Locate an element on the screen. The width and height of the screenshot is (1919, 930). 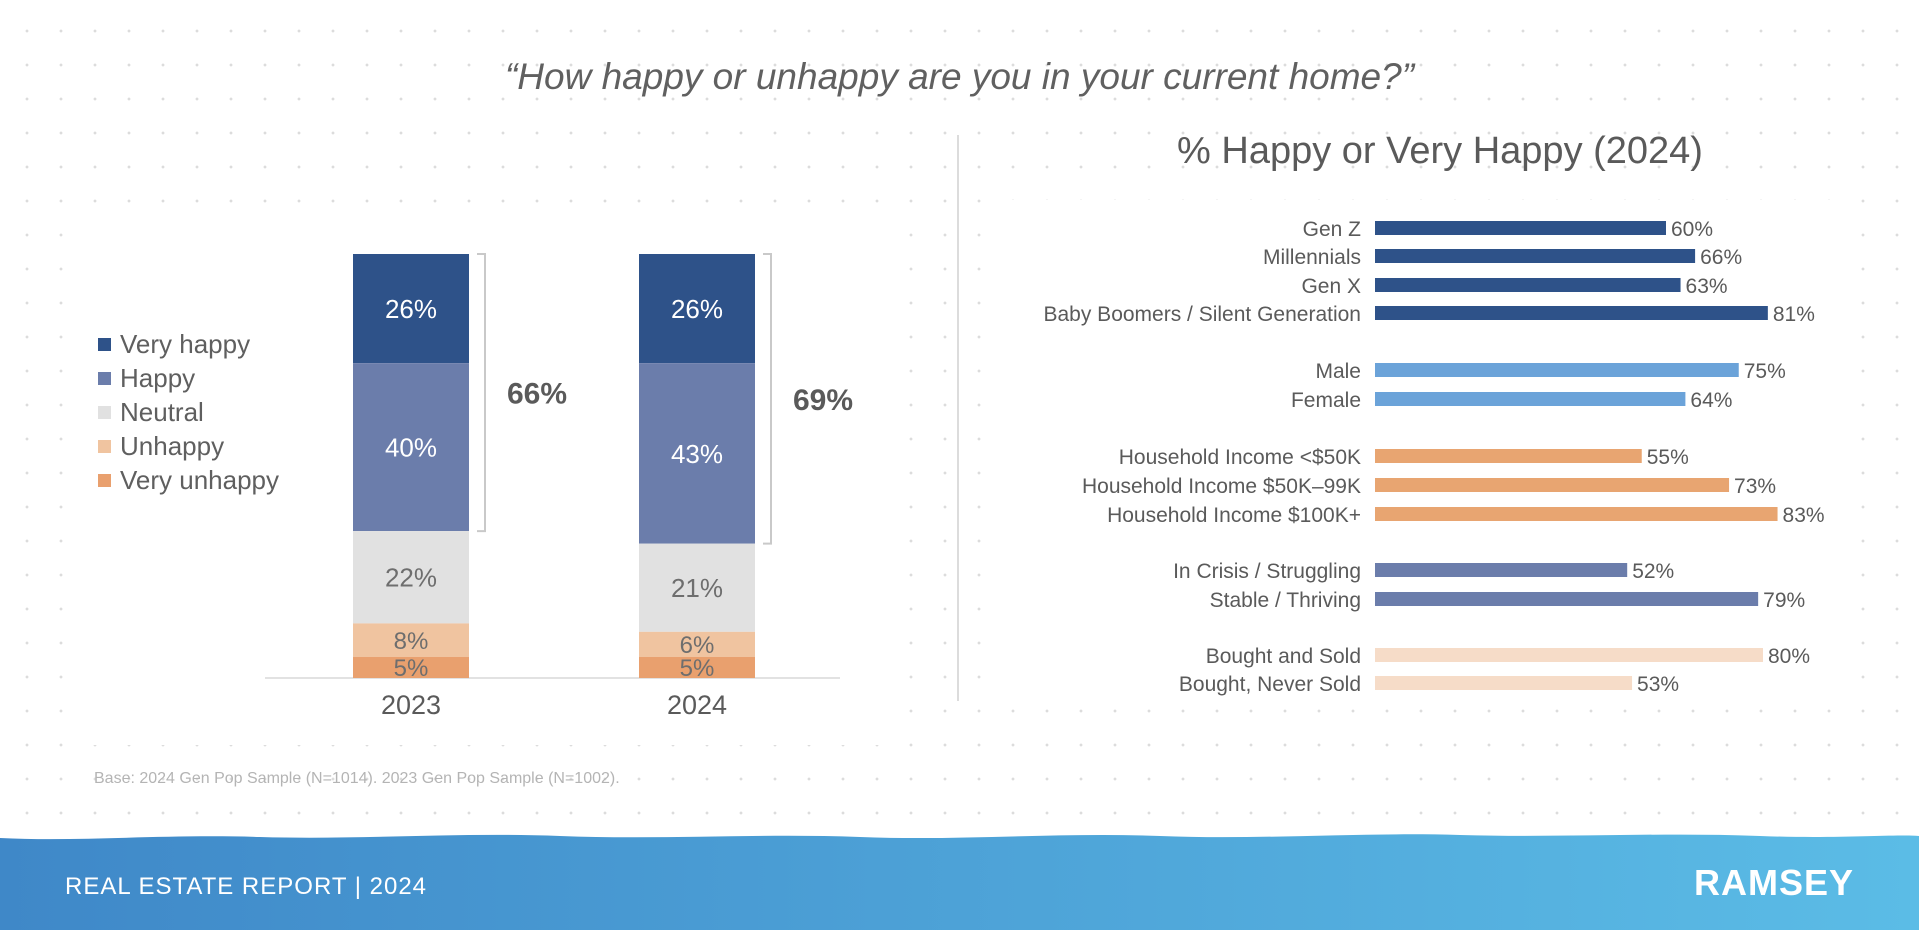
value-label: 80% is located at coordinates (1789, 656).